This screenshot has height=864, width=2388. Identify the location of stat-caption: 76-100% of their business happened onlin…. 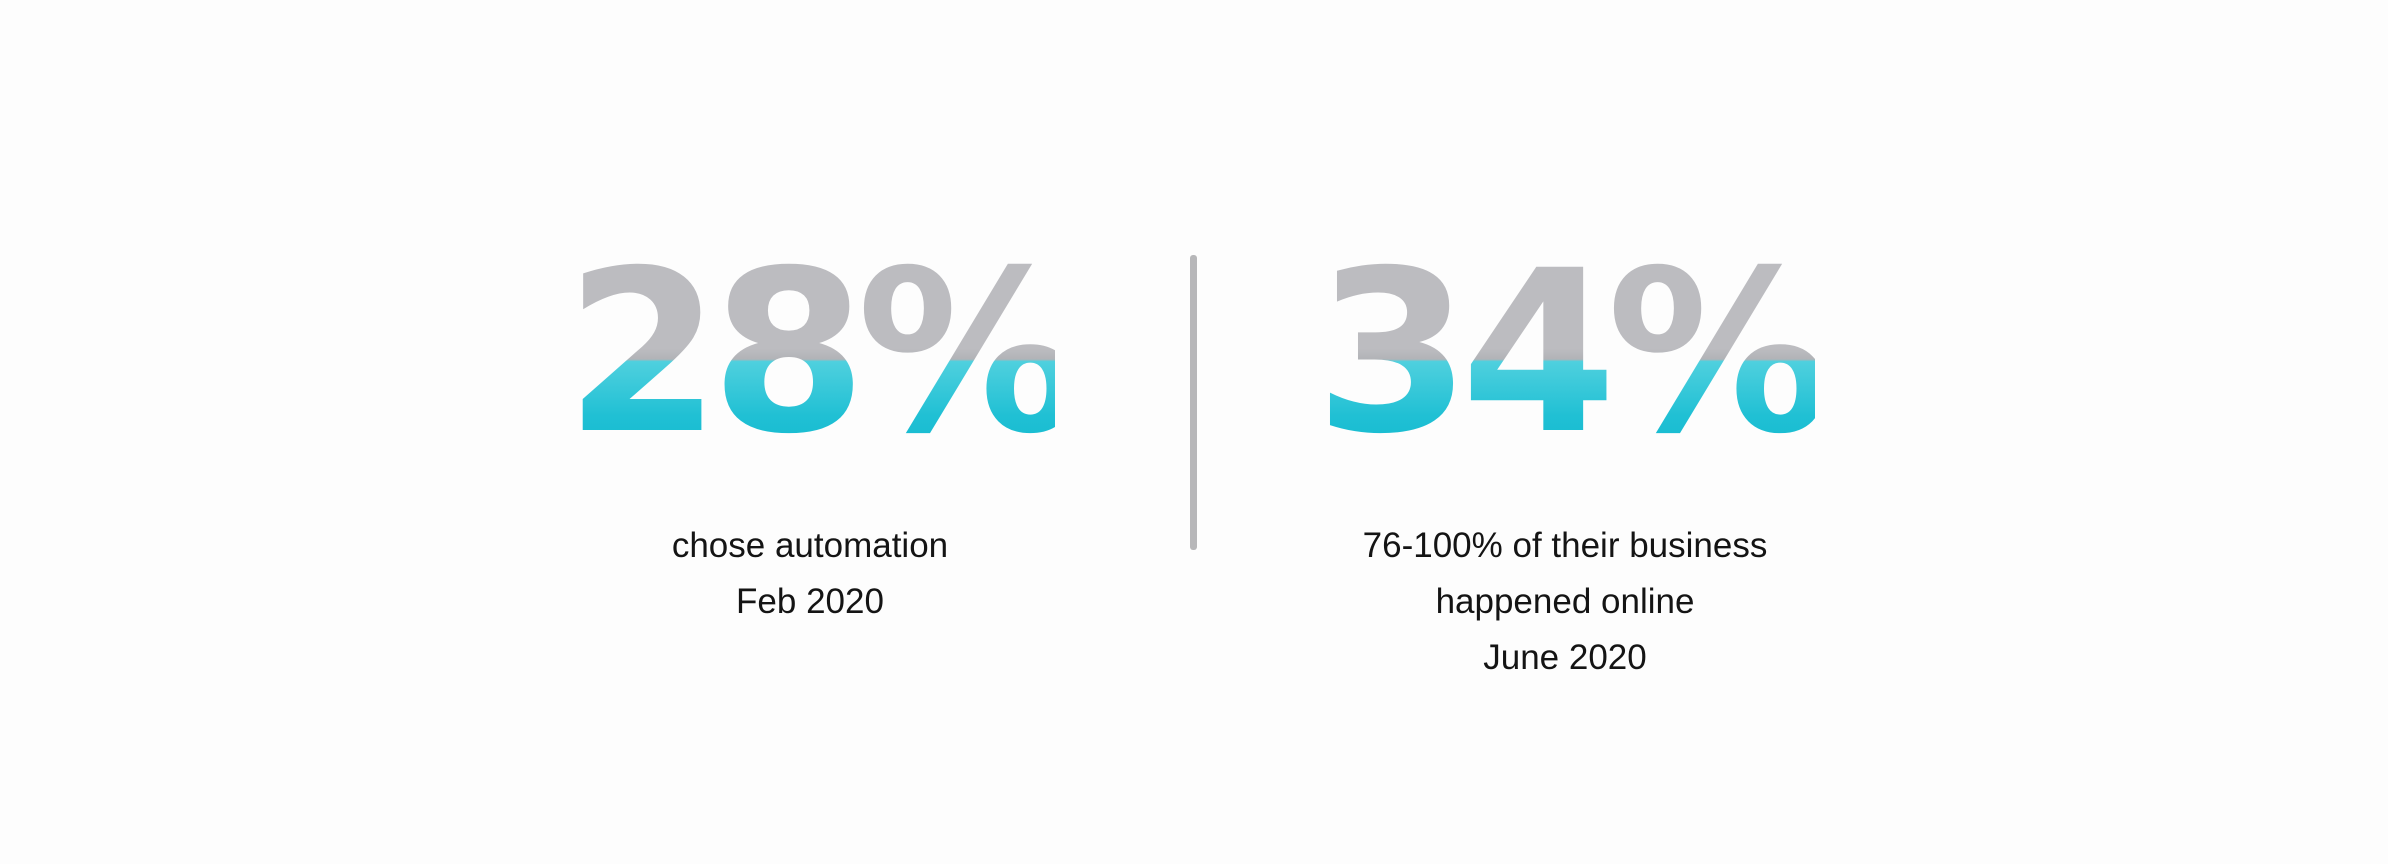
(1565, 602).